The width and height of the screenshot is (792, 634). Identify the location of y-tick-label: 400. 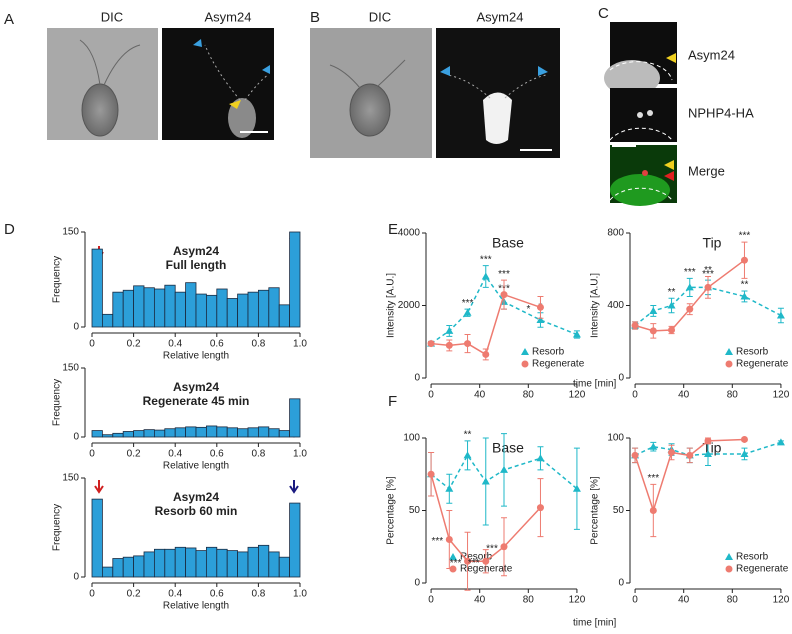
(615, 305).